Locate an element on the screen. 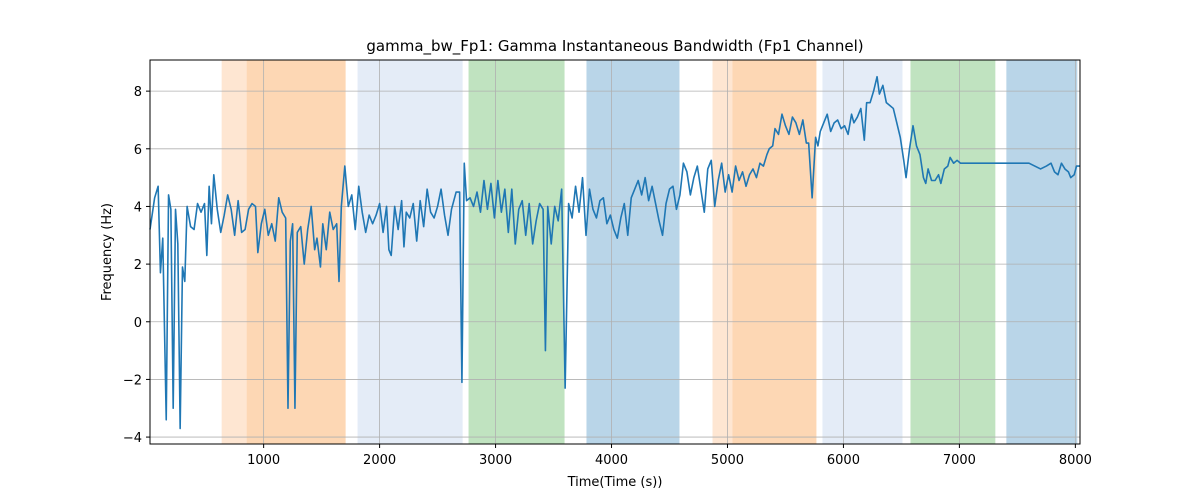 Image resolution: width=1200 pixels, height=504 pixels. x-tick-label: 1000 is located at coordinates (263, 460).